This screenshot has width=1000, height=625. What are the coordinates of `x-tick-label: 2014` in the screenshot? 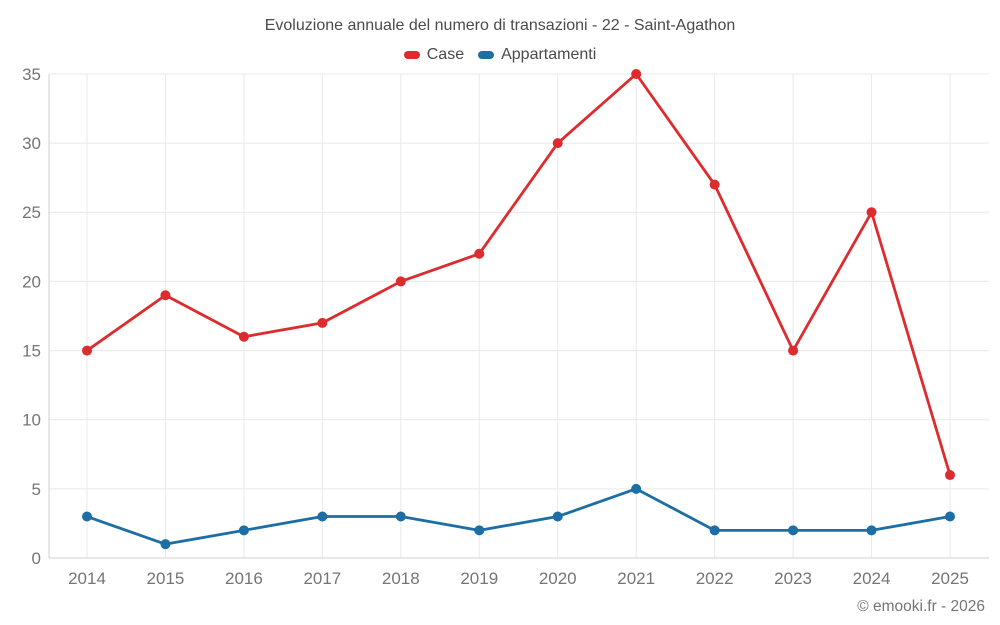 It's located at (87, 578).